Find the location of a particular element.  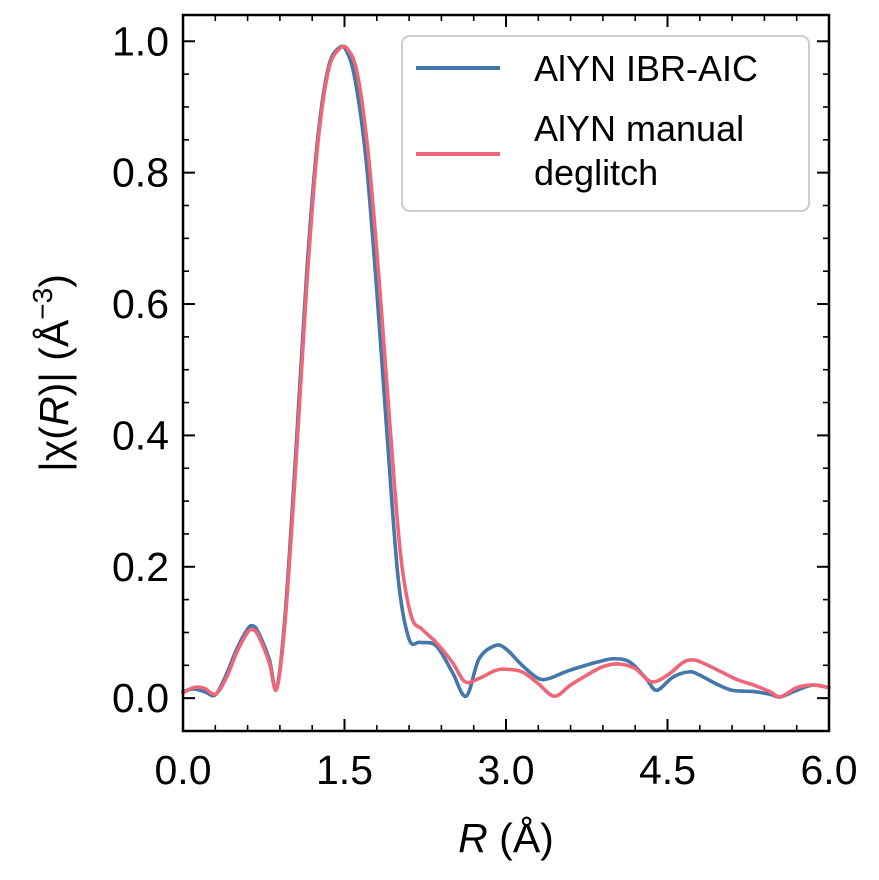

y-tick-label: 0.6 is located at coordinates (140, 304).